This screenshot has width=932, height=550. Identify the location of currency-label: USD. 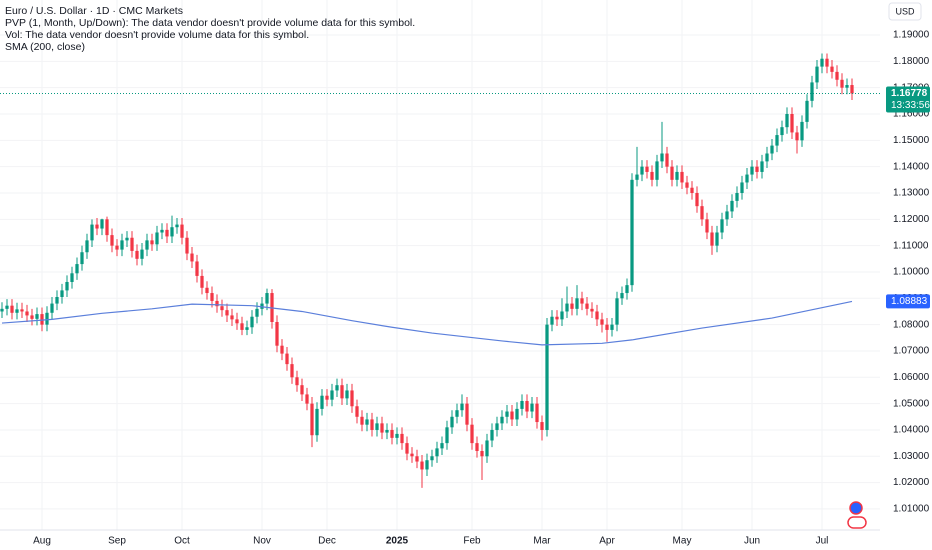
(905, 11).